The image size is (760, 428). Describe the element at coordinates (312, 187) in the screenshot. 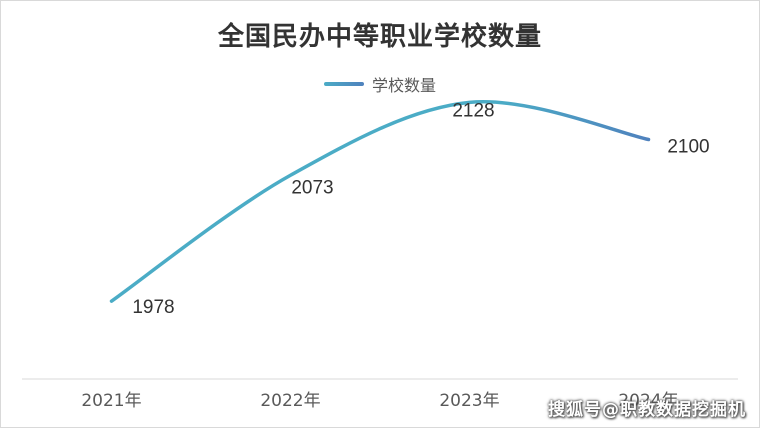

I see `data-label: 2073` at that location.